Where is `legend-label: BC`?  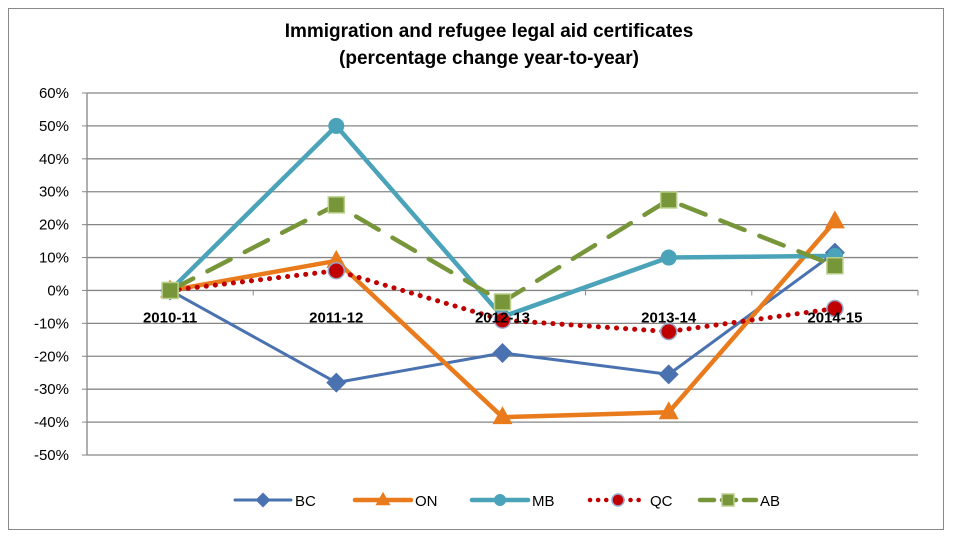
legend-label: BC is located at coordinates (305, 501).